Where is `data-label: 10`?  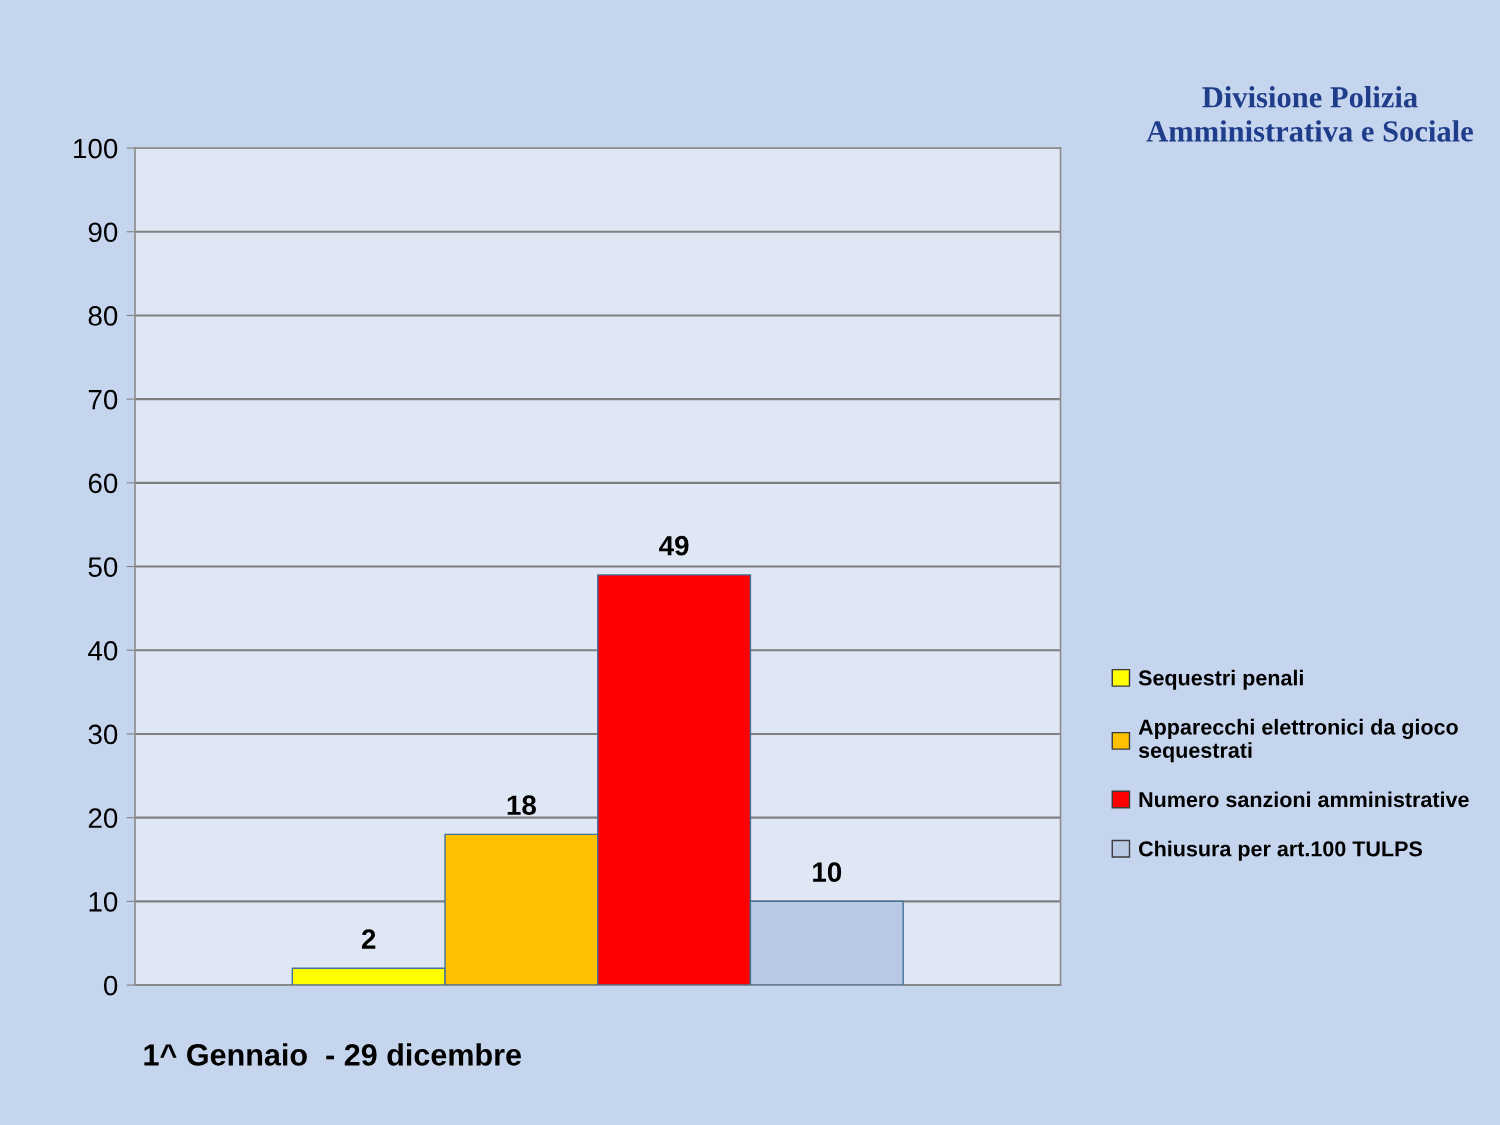 data-label: 10 is located at coordinates (827, 872).